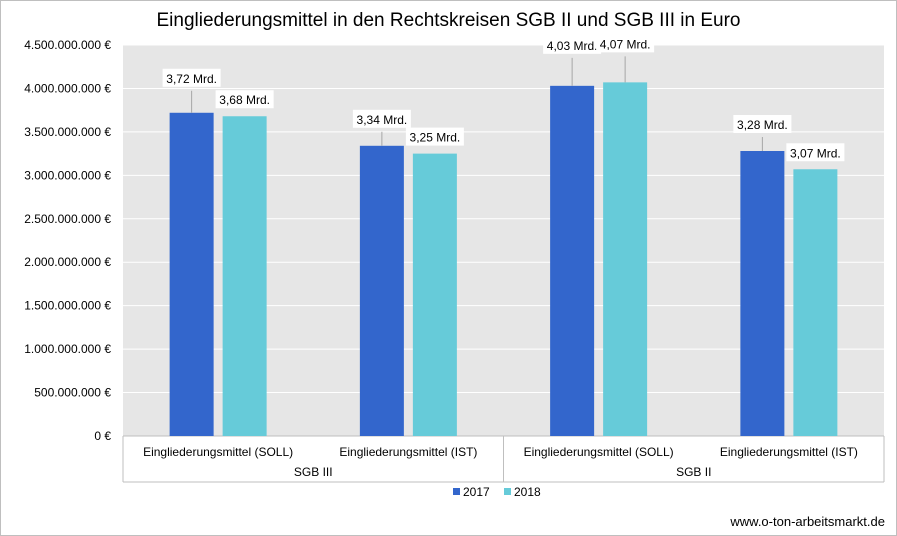 Image resolution: width=897 pixels, height=536 pixels. What do you see at coordinates (507, 491) in the screenshot?
I see `legend-swatch-2018` at bounding box center [507, 491].